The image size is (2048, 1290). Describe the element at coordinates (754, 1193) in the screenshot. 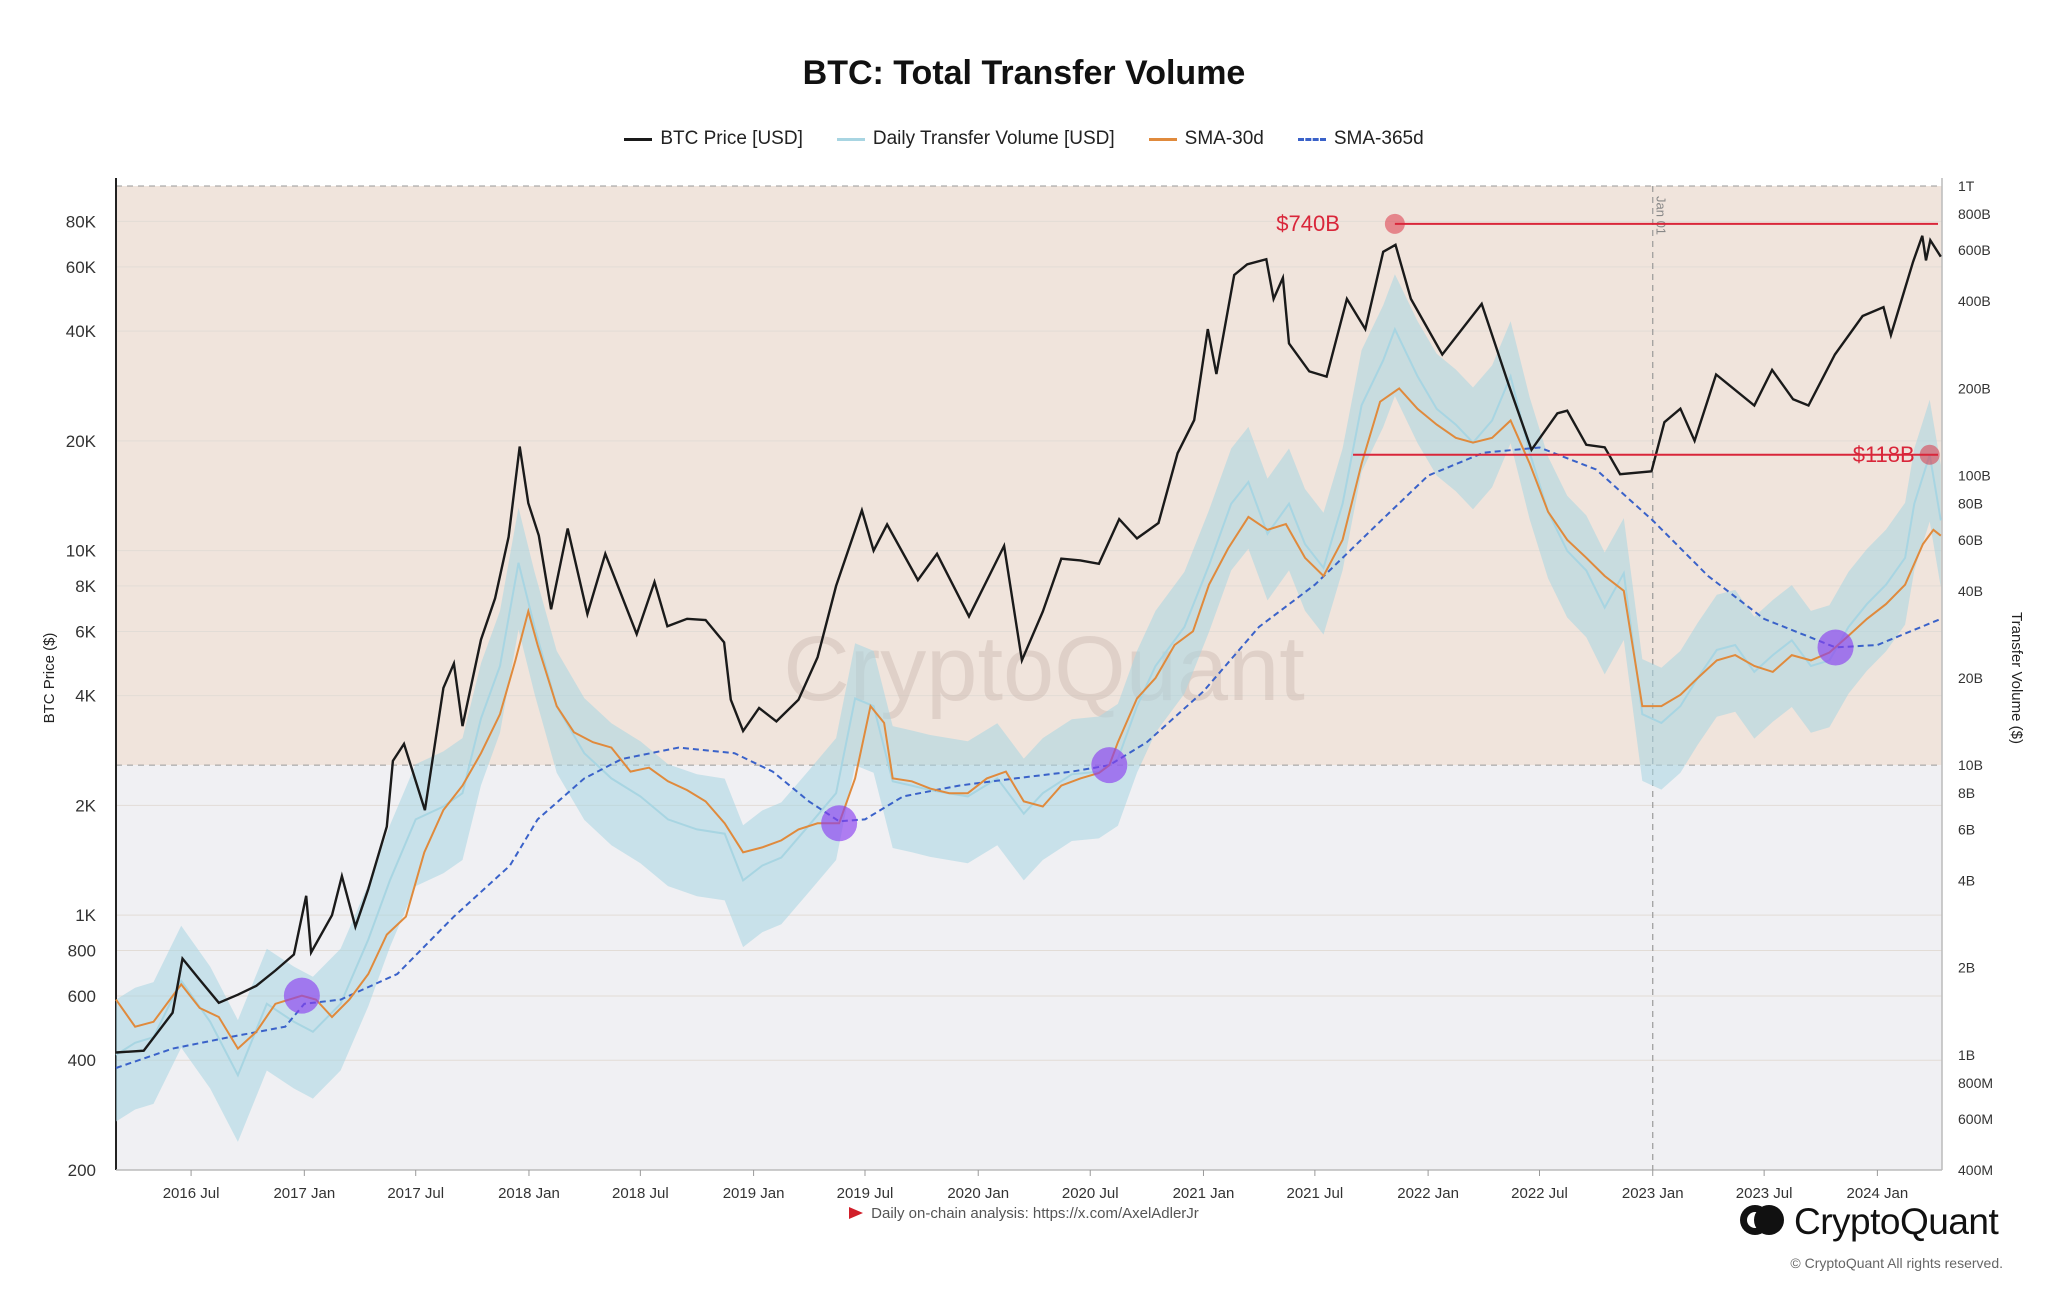

I see `x-tick-label: 2019 Jan` at that location.